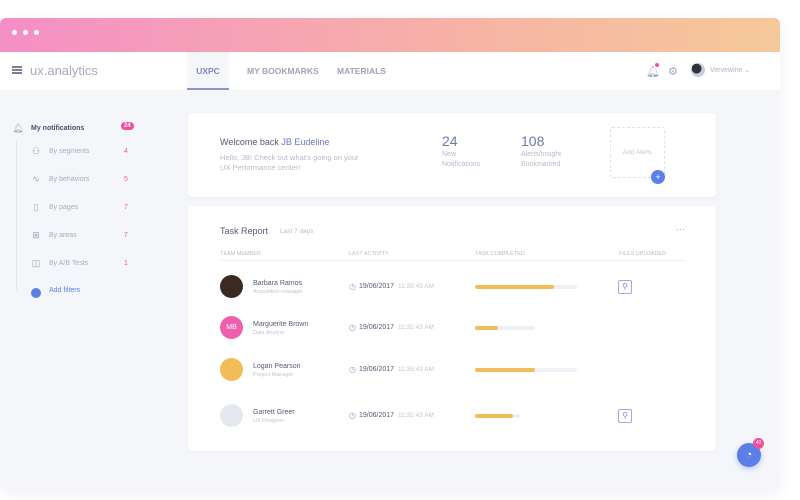 This screenshot has height=500, width=800. What do you see at coordinates (126, 263) in the screenshot?
I see `item-count: 1` at bounding box center [126, 263].